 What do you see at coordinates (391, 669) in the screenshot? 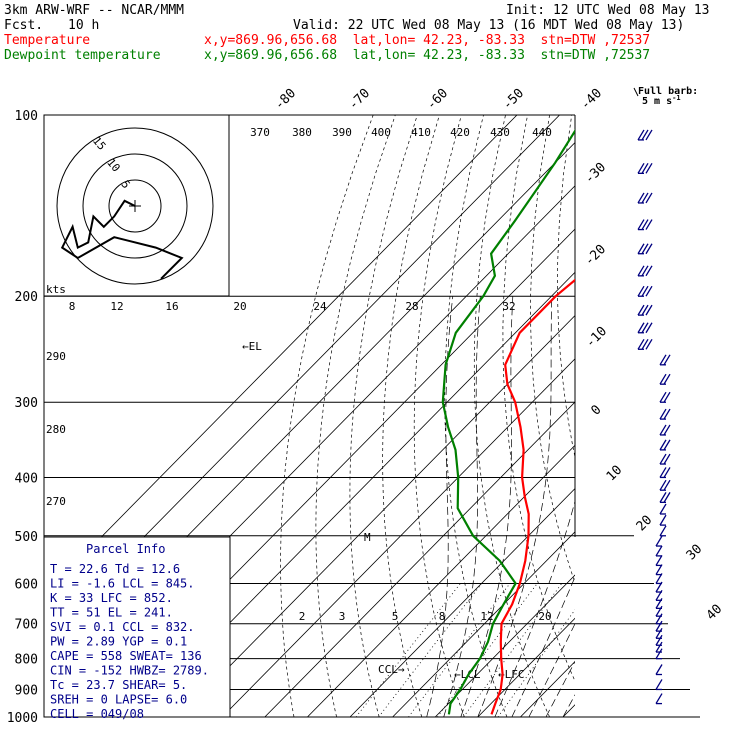
I see `ccl-marker-label: CCL→` at bounding box center [391, 669].